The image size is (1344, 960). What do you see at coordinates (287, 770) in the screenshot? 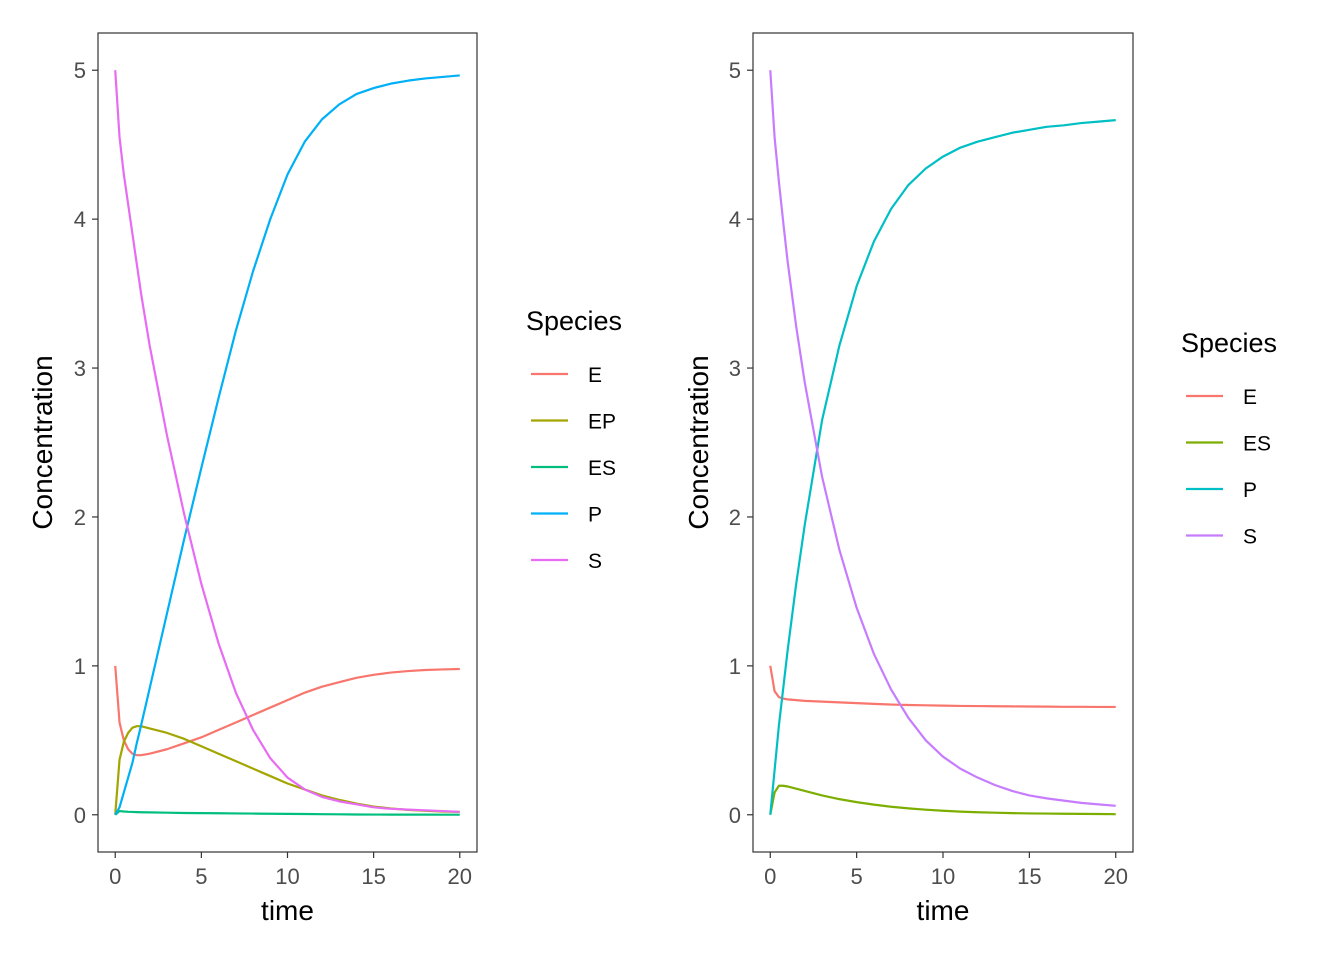
I see `series-line-ep` at bounding box center [287, 770].